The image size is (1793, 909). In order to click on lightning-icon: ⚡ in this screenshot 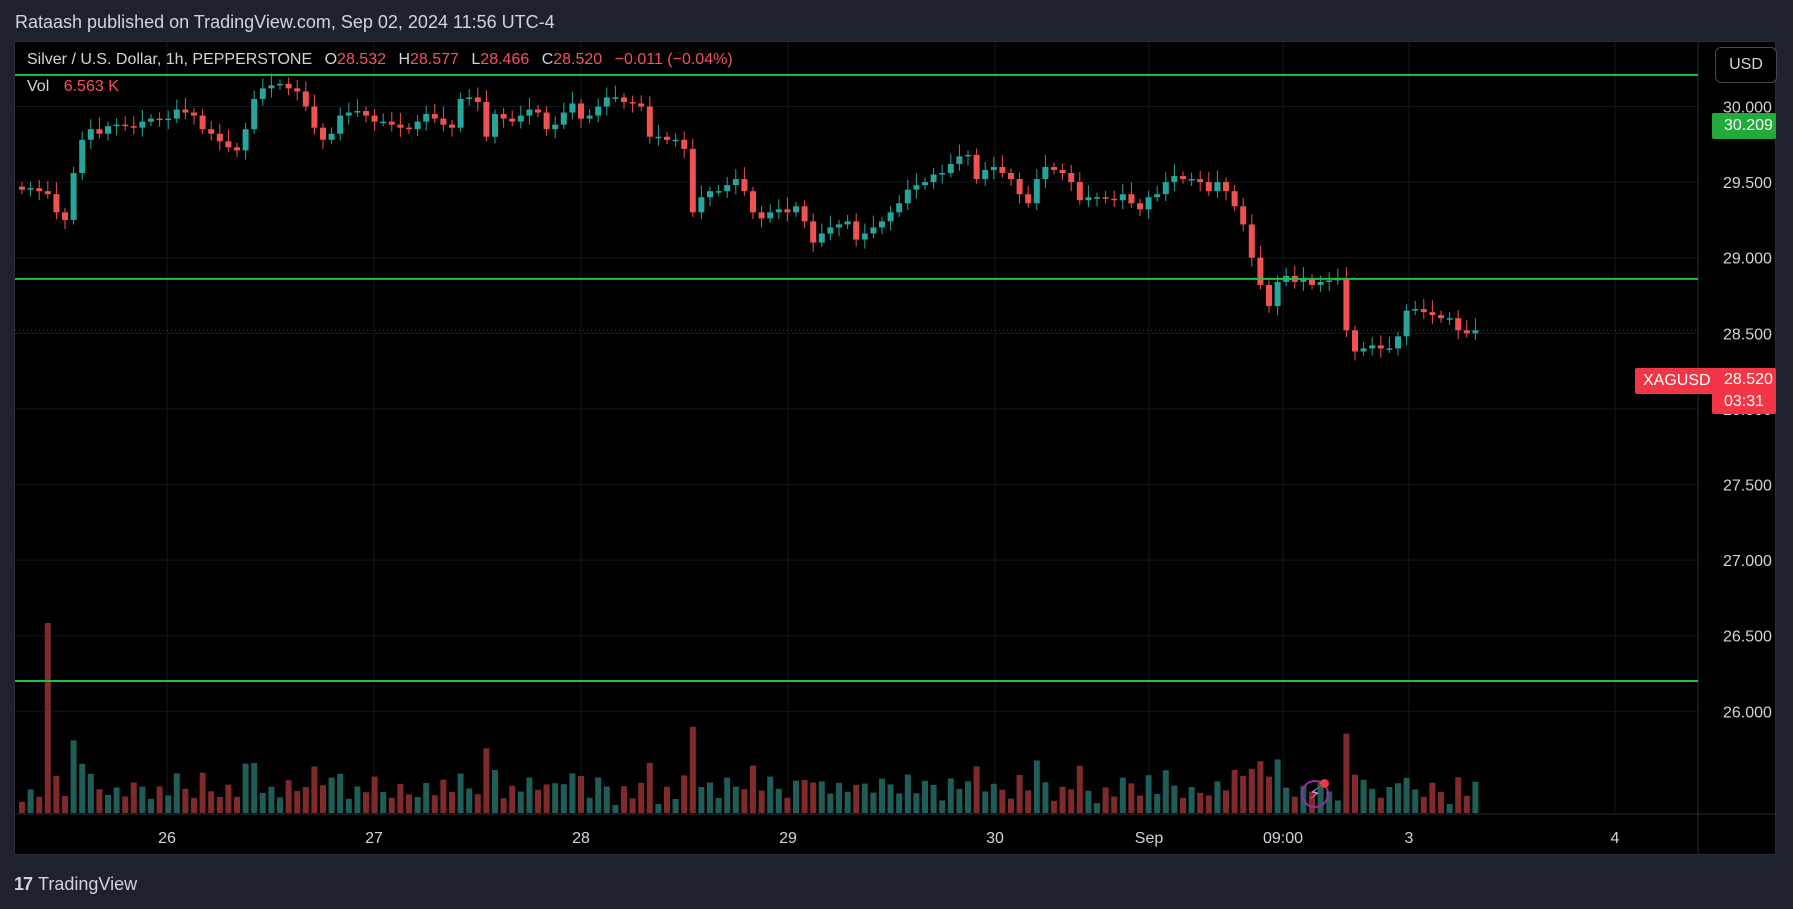, I will do `click(1315, 794)`.